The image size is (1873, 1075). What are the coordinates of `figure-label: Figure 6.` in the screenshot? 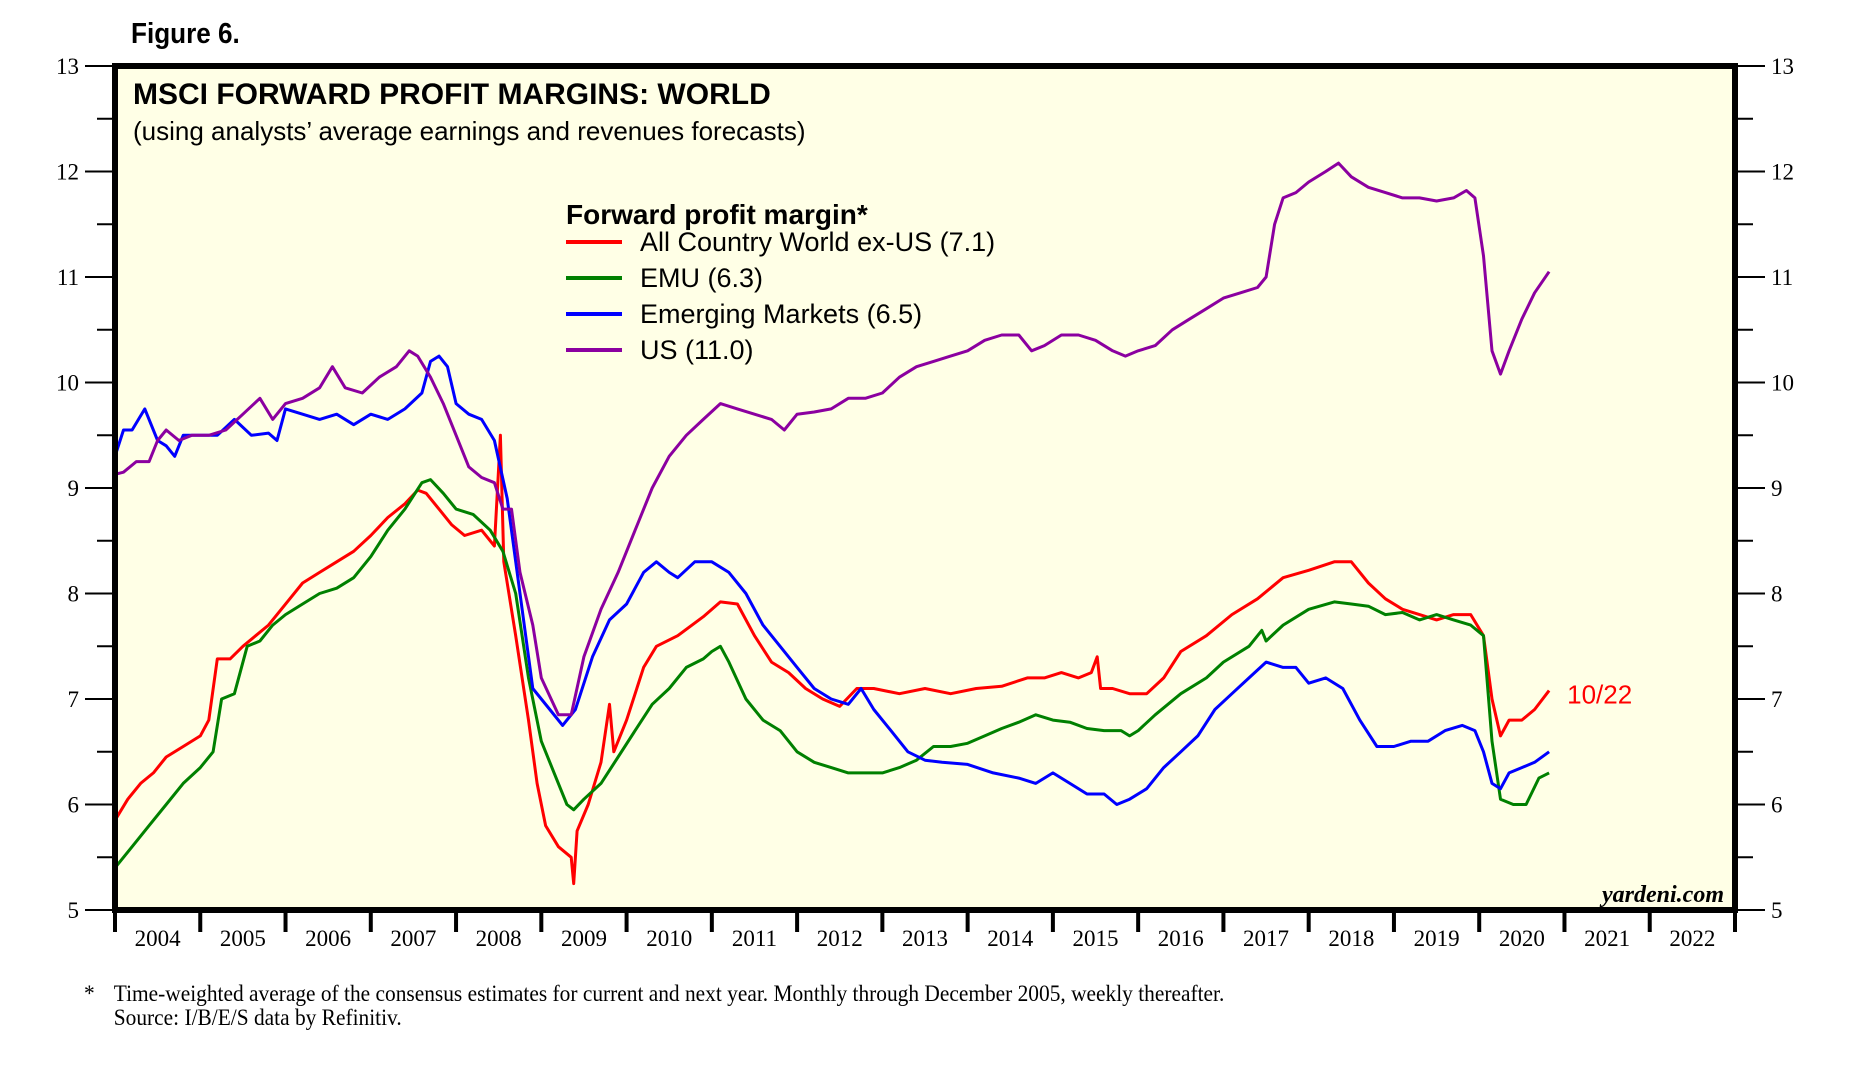 It's located at (185, 34).